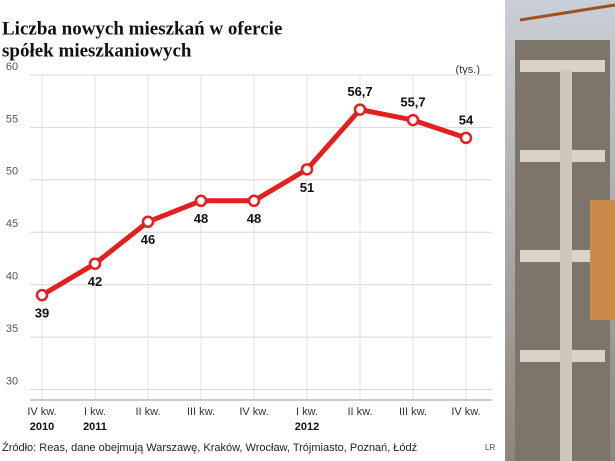 The image size is (615, 461). I want to click on data-label: 54, so click(466, 119).